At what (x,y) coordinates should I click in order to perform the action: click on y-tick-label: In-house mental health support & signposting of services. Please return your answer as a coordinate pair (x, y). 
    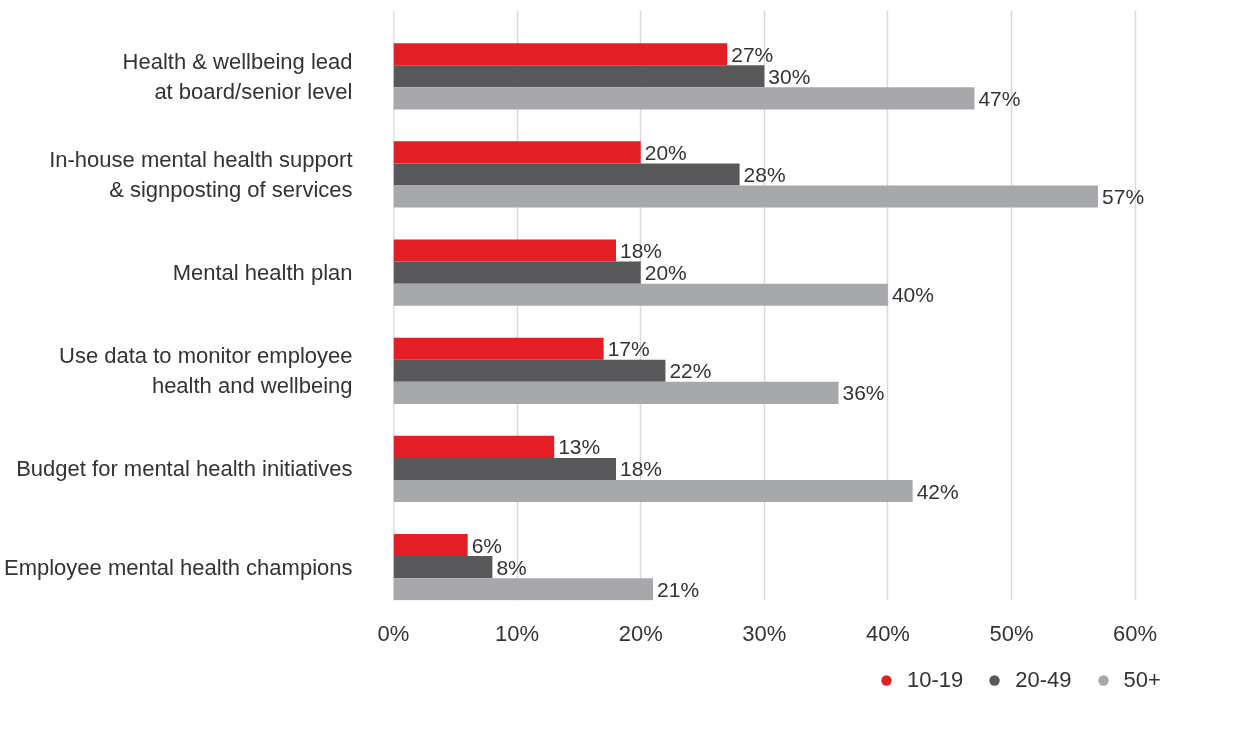
    Looking at the image, I should click on (201, 174).